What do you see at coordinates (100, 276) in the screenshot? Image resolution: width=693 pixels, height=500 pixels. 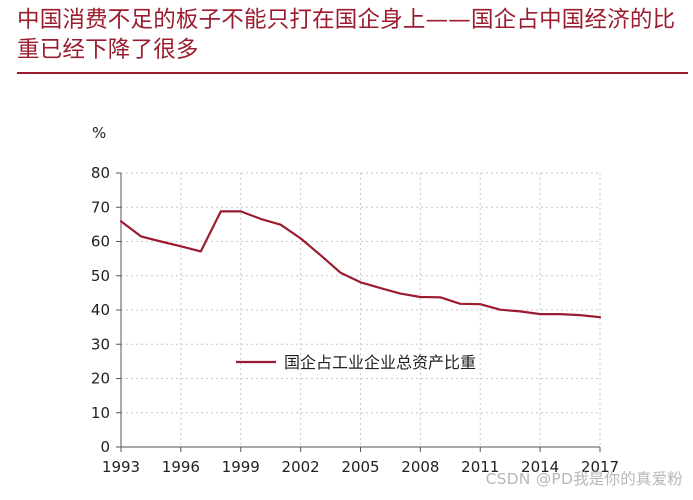 I see `y-tick-label: 50` at bounding box center [100, 276].